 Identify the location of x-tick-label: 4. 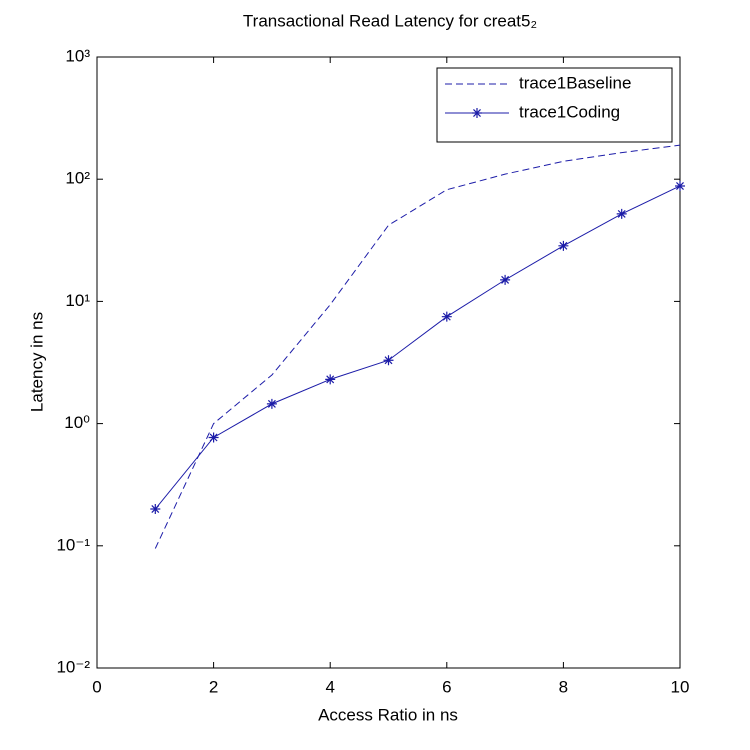
(329, 686).